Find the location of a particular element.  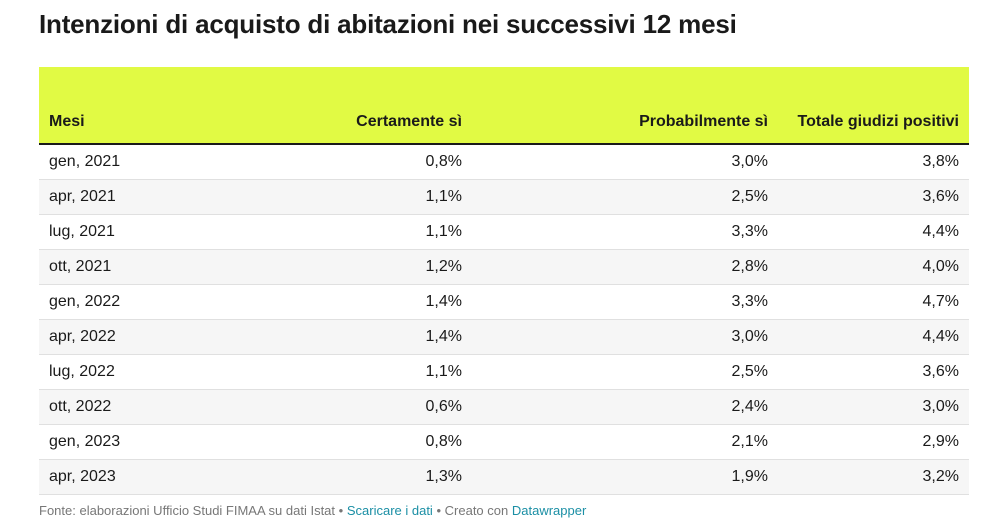

download-data-link: Scaricare i dati is located at coordinates (389, 510).